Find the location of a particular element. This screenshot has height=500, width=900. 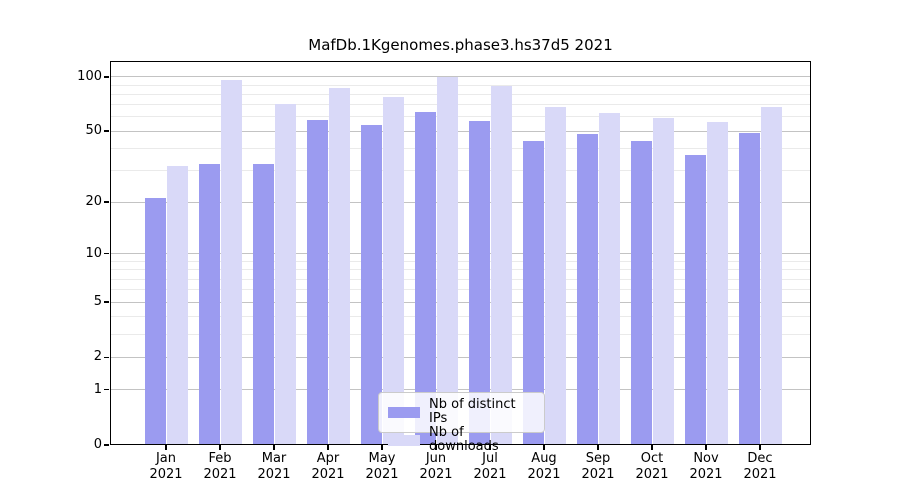

legend-label-distinct-ips: Nb of distinct IPs is located at coordinates (472, 411).